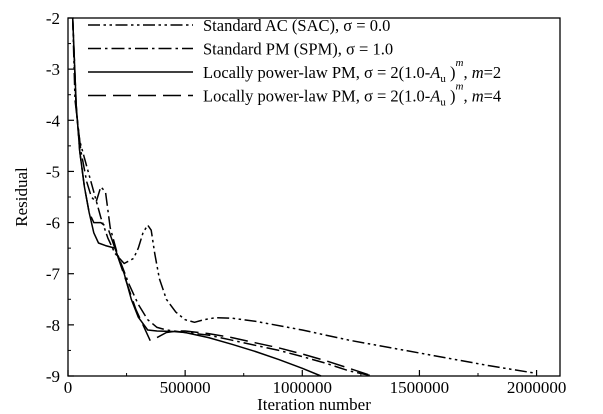  I want to click on y-axis-title: Residual, so click(21, 197).